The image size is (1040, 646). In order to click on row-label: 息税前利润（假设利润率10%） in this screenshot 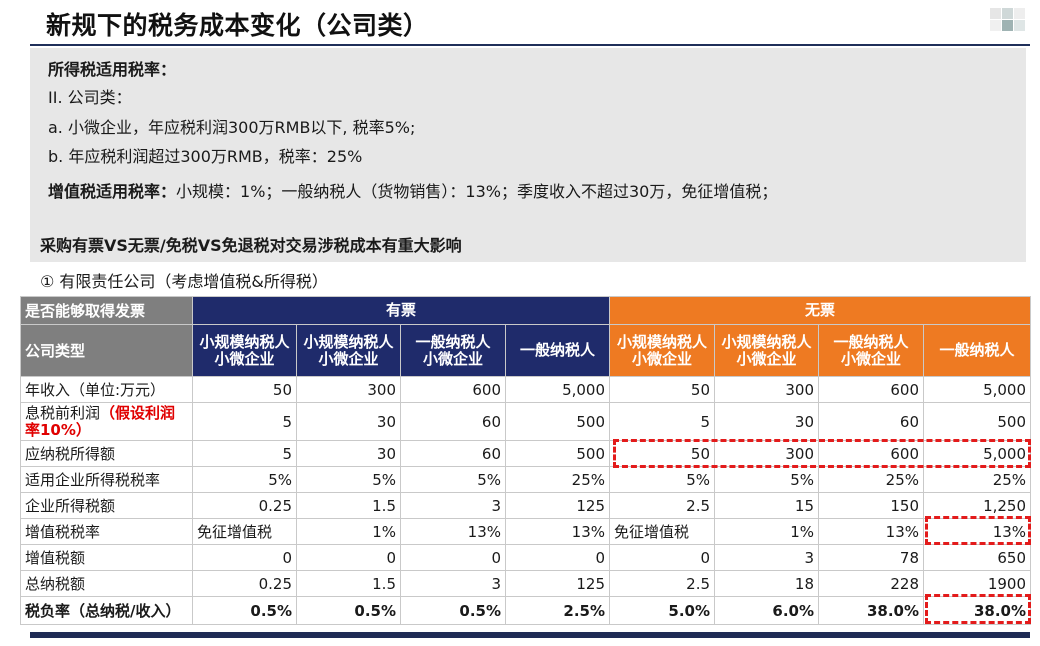, I will do `click(106, 421)`.